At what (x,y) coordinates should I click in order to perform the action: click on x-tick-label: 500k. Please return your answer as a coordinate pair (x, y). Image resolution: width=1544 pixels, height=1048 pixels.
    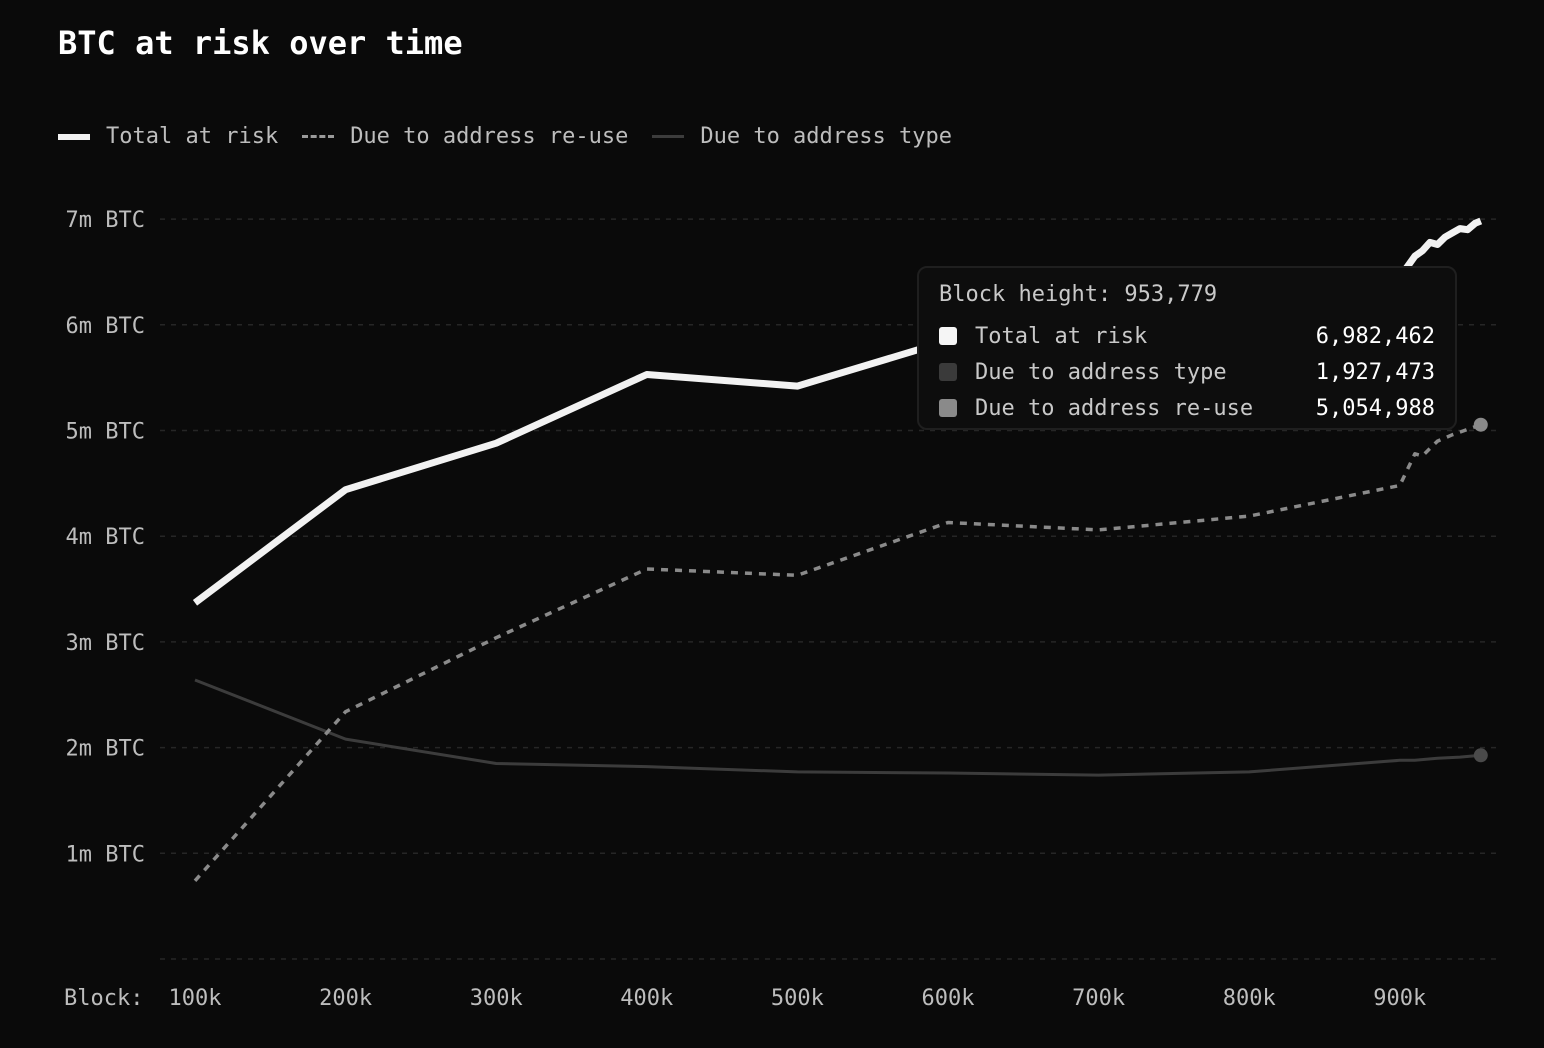
    Looking at the image, I should click on (797, 998).